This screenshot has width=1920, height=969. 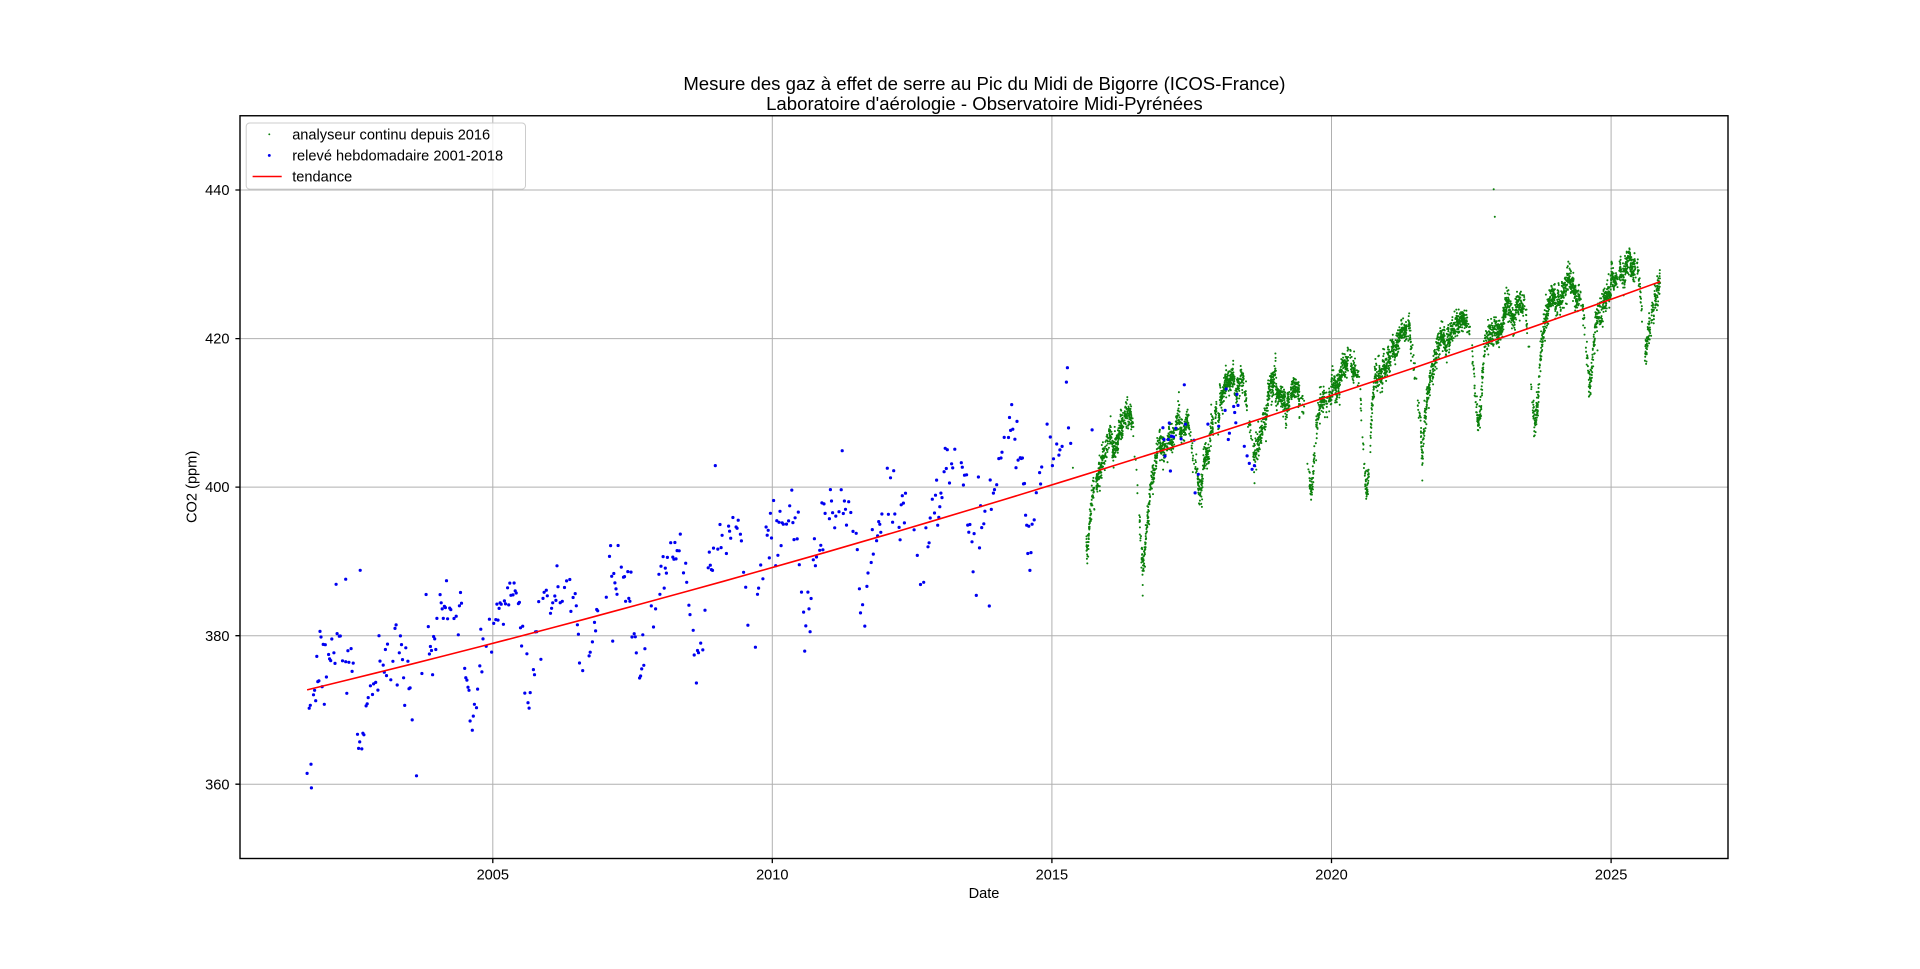 What do you see at coordinates (493, 876) in the screenshot?
I see `svg-text: 2005` at bounding box center [493, 876].